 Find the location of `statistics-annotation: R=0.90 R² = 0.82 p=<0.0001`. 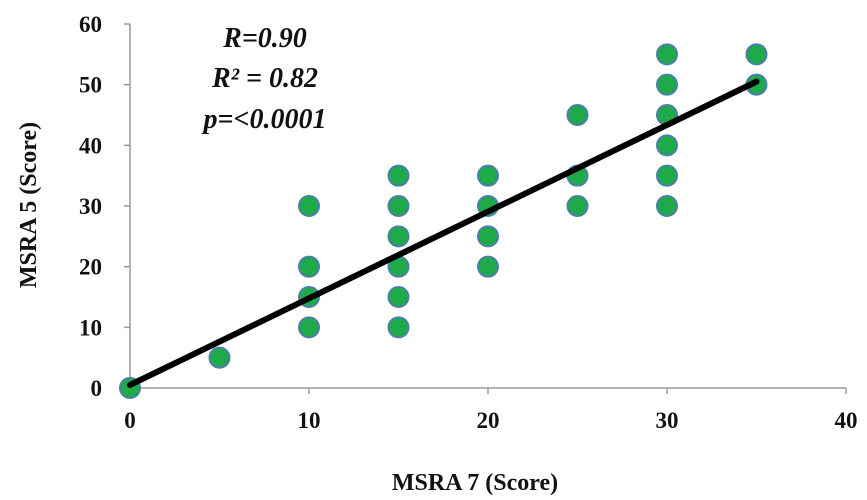

statistics-annotation: R=0.90 R² = 0.82 p=<0.0001 is located at coordinates (264, 79).